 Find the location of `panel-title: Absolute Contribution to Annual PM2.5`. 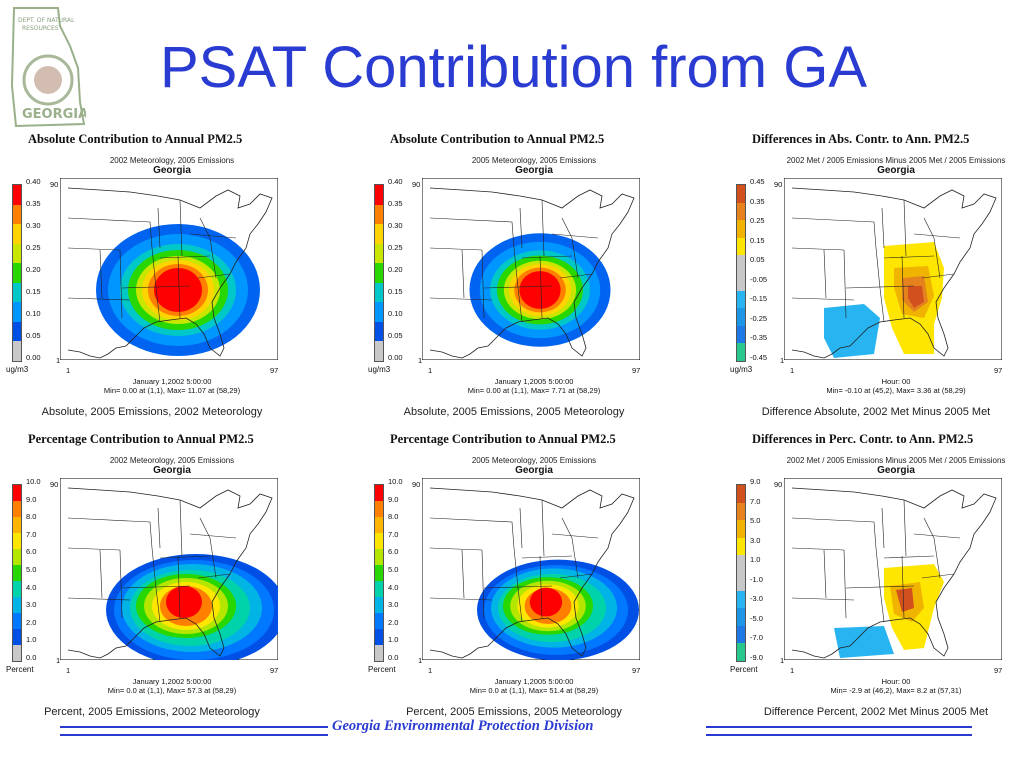

panel-title: Absolute Contribution to Annual PM2.5 is located at coordinates (135, 139).